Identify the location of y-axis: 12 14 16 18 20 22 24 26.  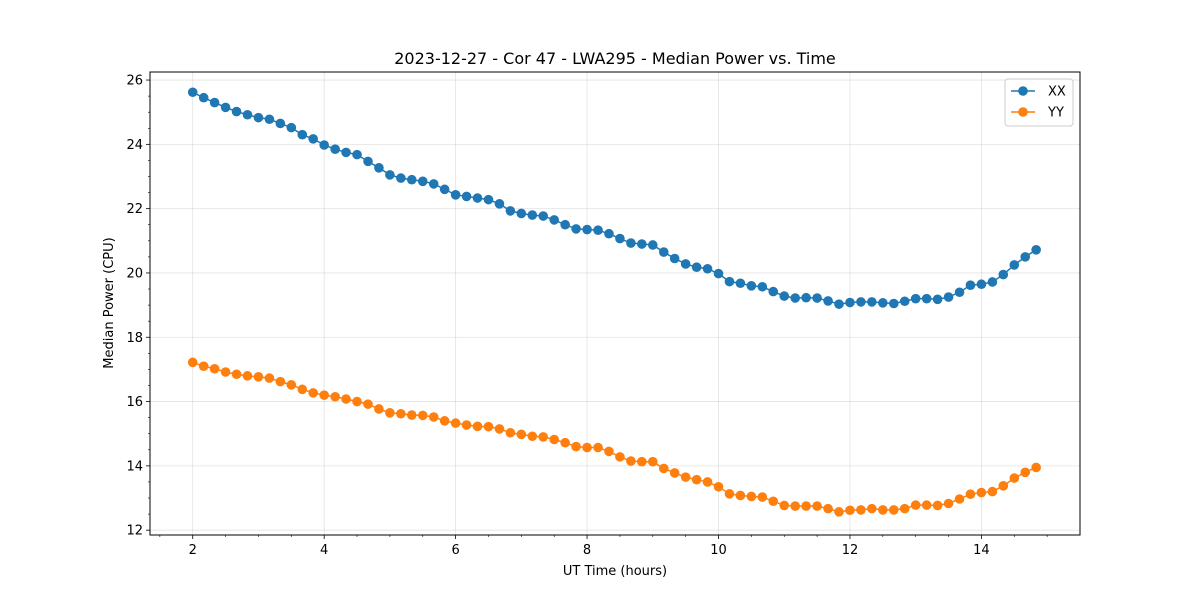
(138, 306).